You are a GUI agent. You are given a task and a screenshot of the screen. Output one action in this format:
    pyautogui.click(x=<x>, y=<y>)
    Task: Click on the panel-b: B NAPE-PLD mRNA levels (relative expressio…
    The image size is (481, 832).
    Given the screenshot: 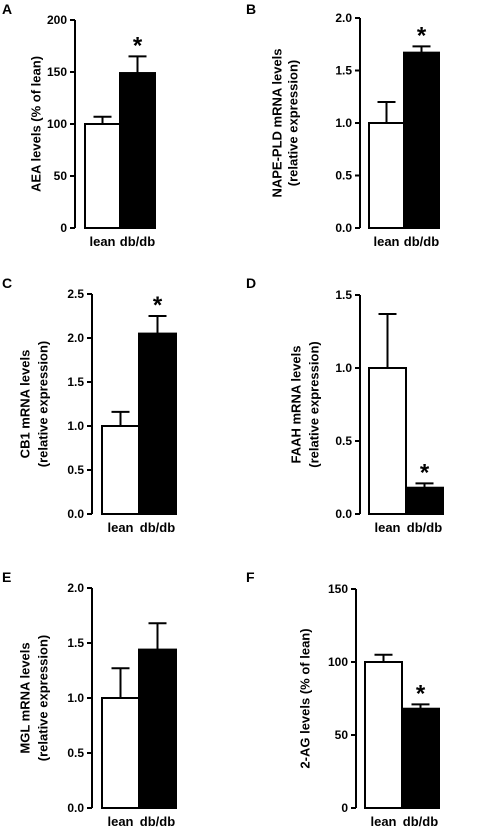 What is the action you would take?
    pyautogui.click(x=343, y=125)
    